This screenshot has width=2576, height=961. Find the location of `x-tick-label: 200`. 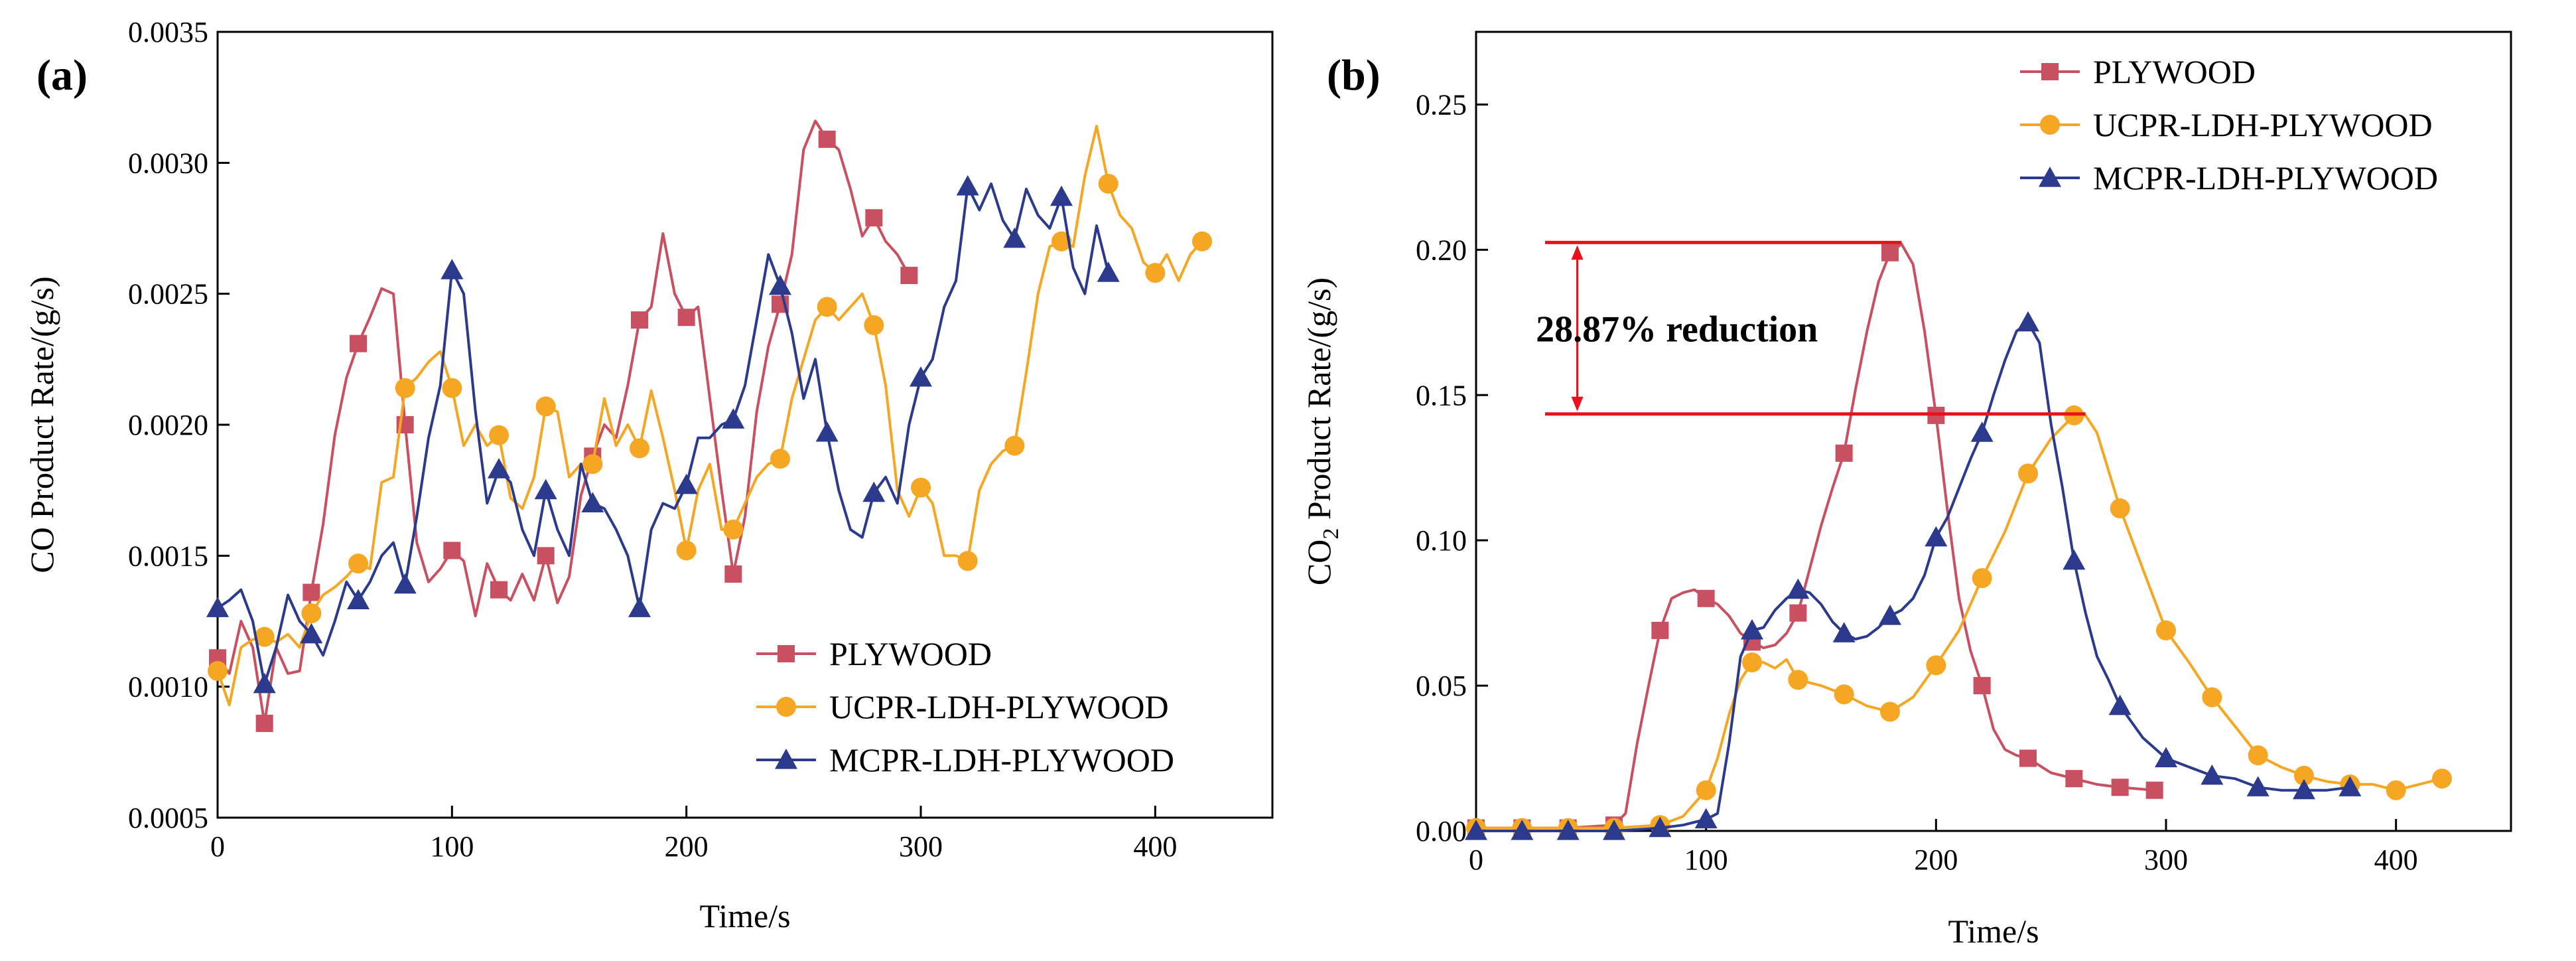

x-tick-label: 200 is located at coordinates (687, 846).